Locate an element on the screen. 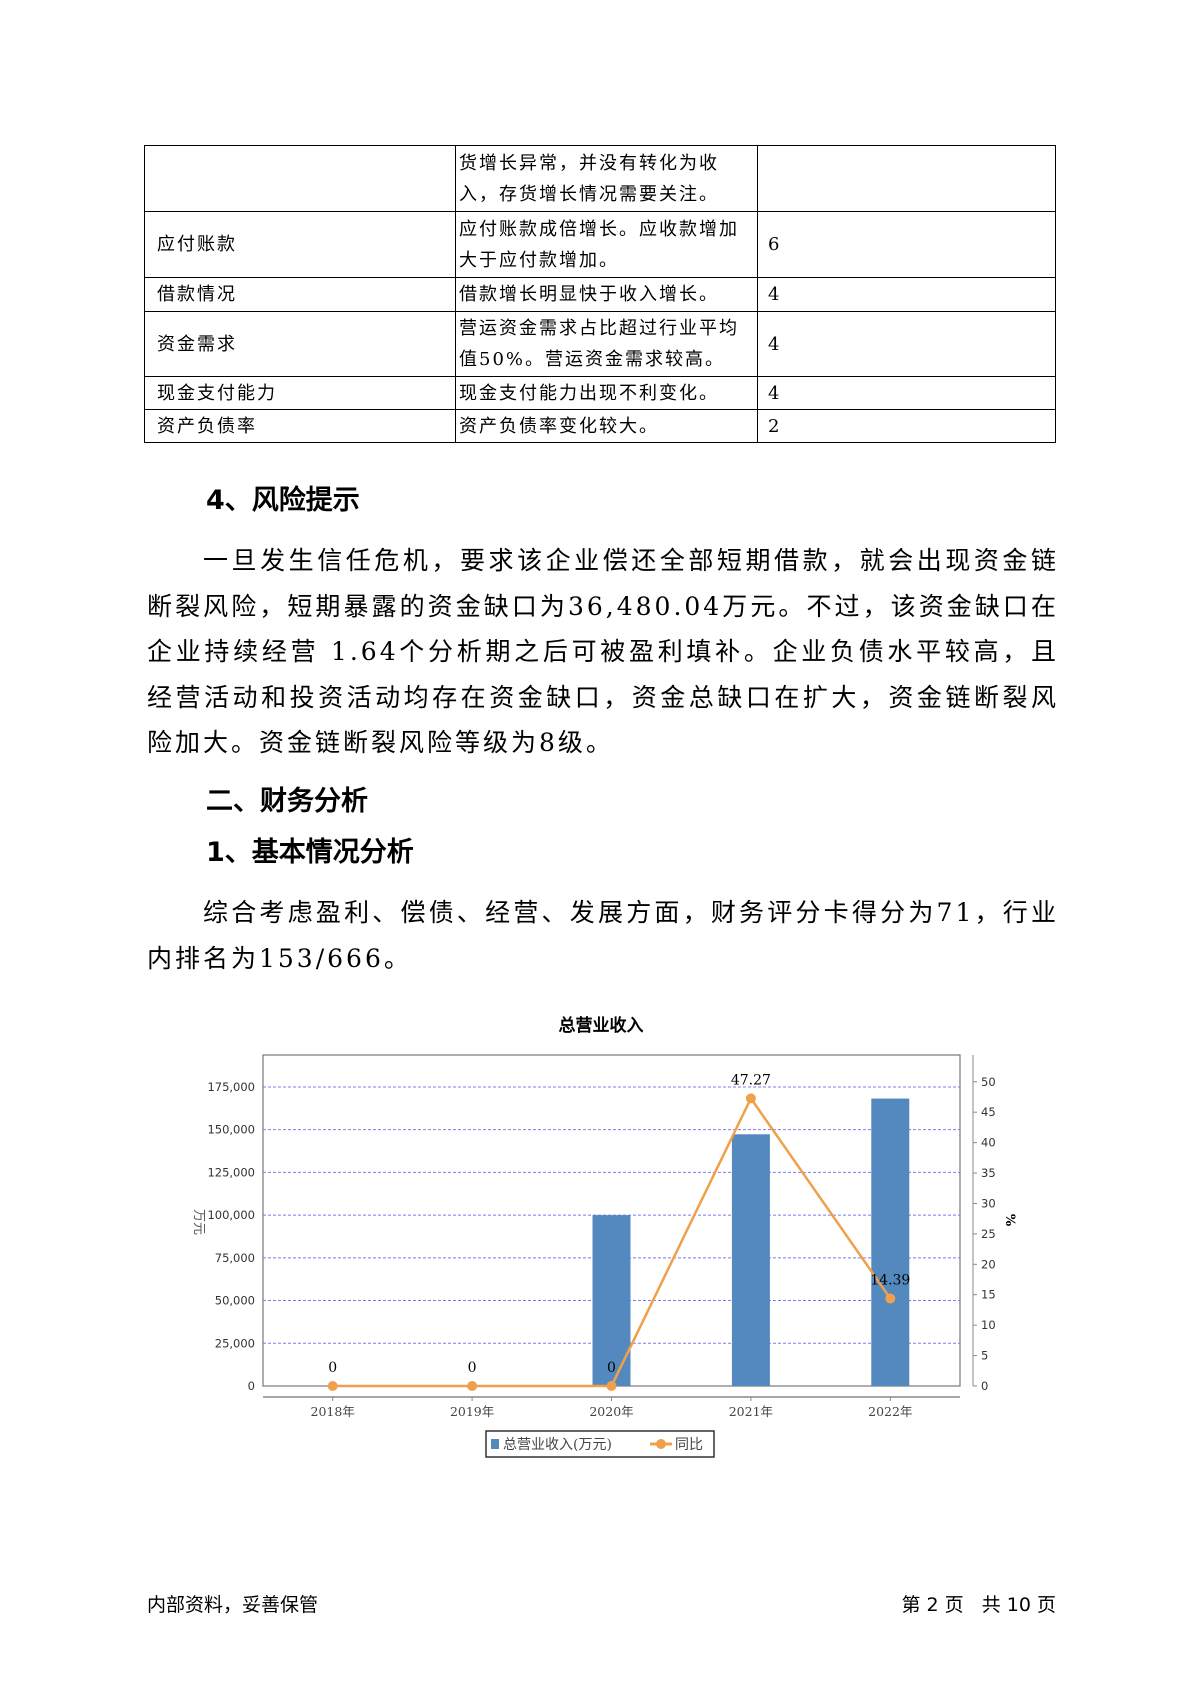 The width and height of the screenshot is (1191, 1684). x-tick-label: 2019年 is located at coordinates (472, 1411).